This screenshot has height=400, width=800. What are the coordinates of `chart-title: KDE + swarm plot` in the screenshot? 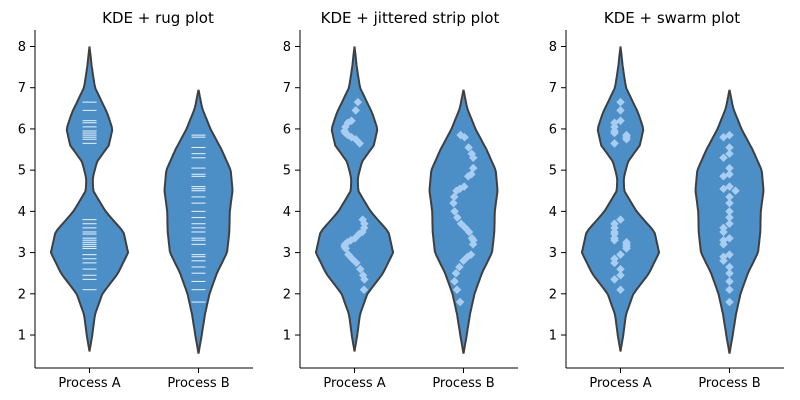 It's located at (672, 18).